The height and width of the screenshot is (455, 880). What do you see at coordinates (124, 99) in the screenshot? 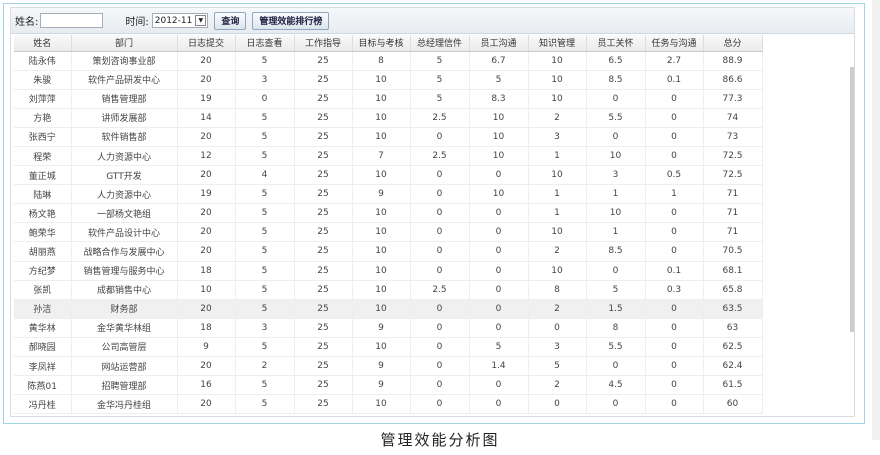
I see `table-cell: 销售管理部` at bounding box center [124, 99].